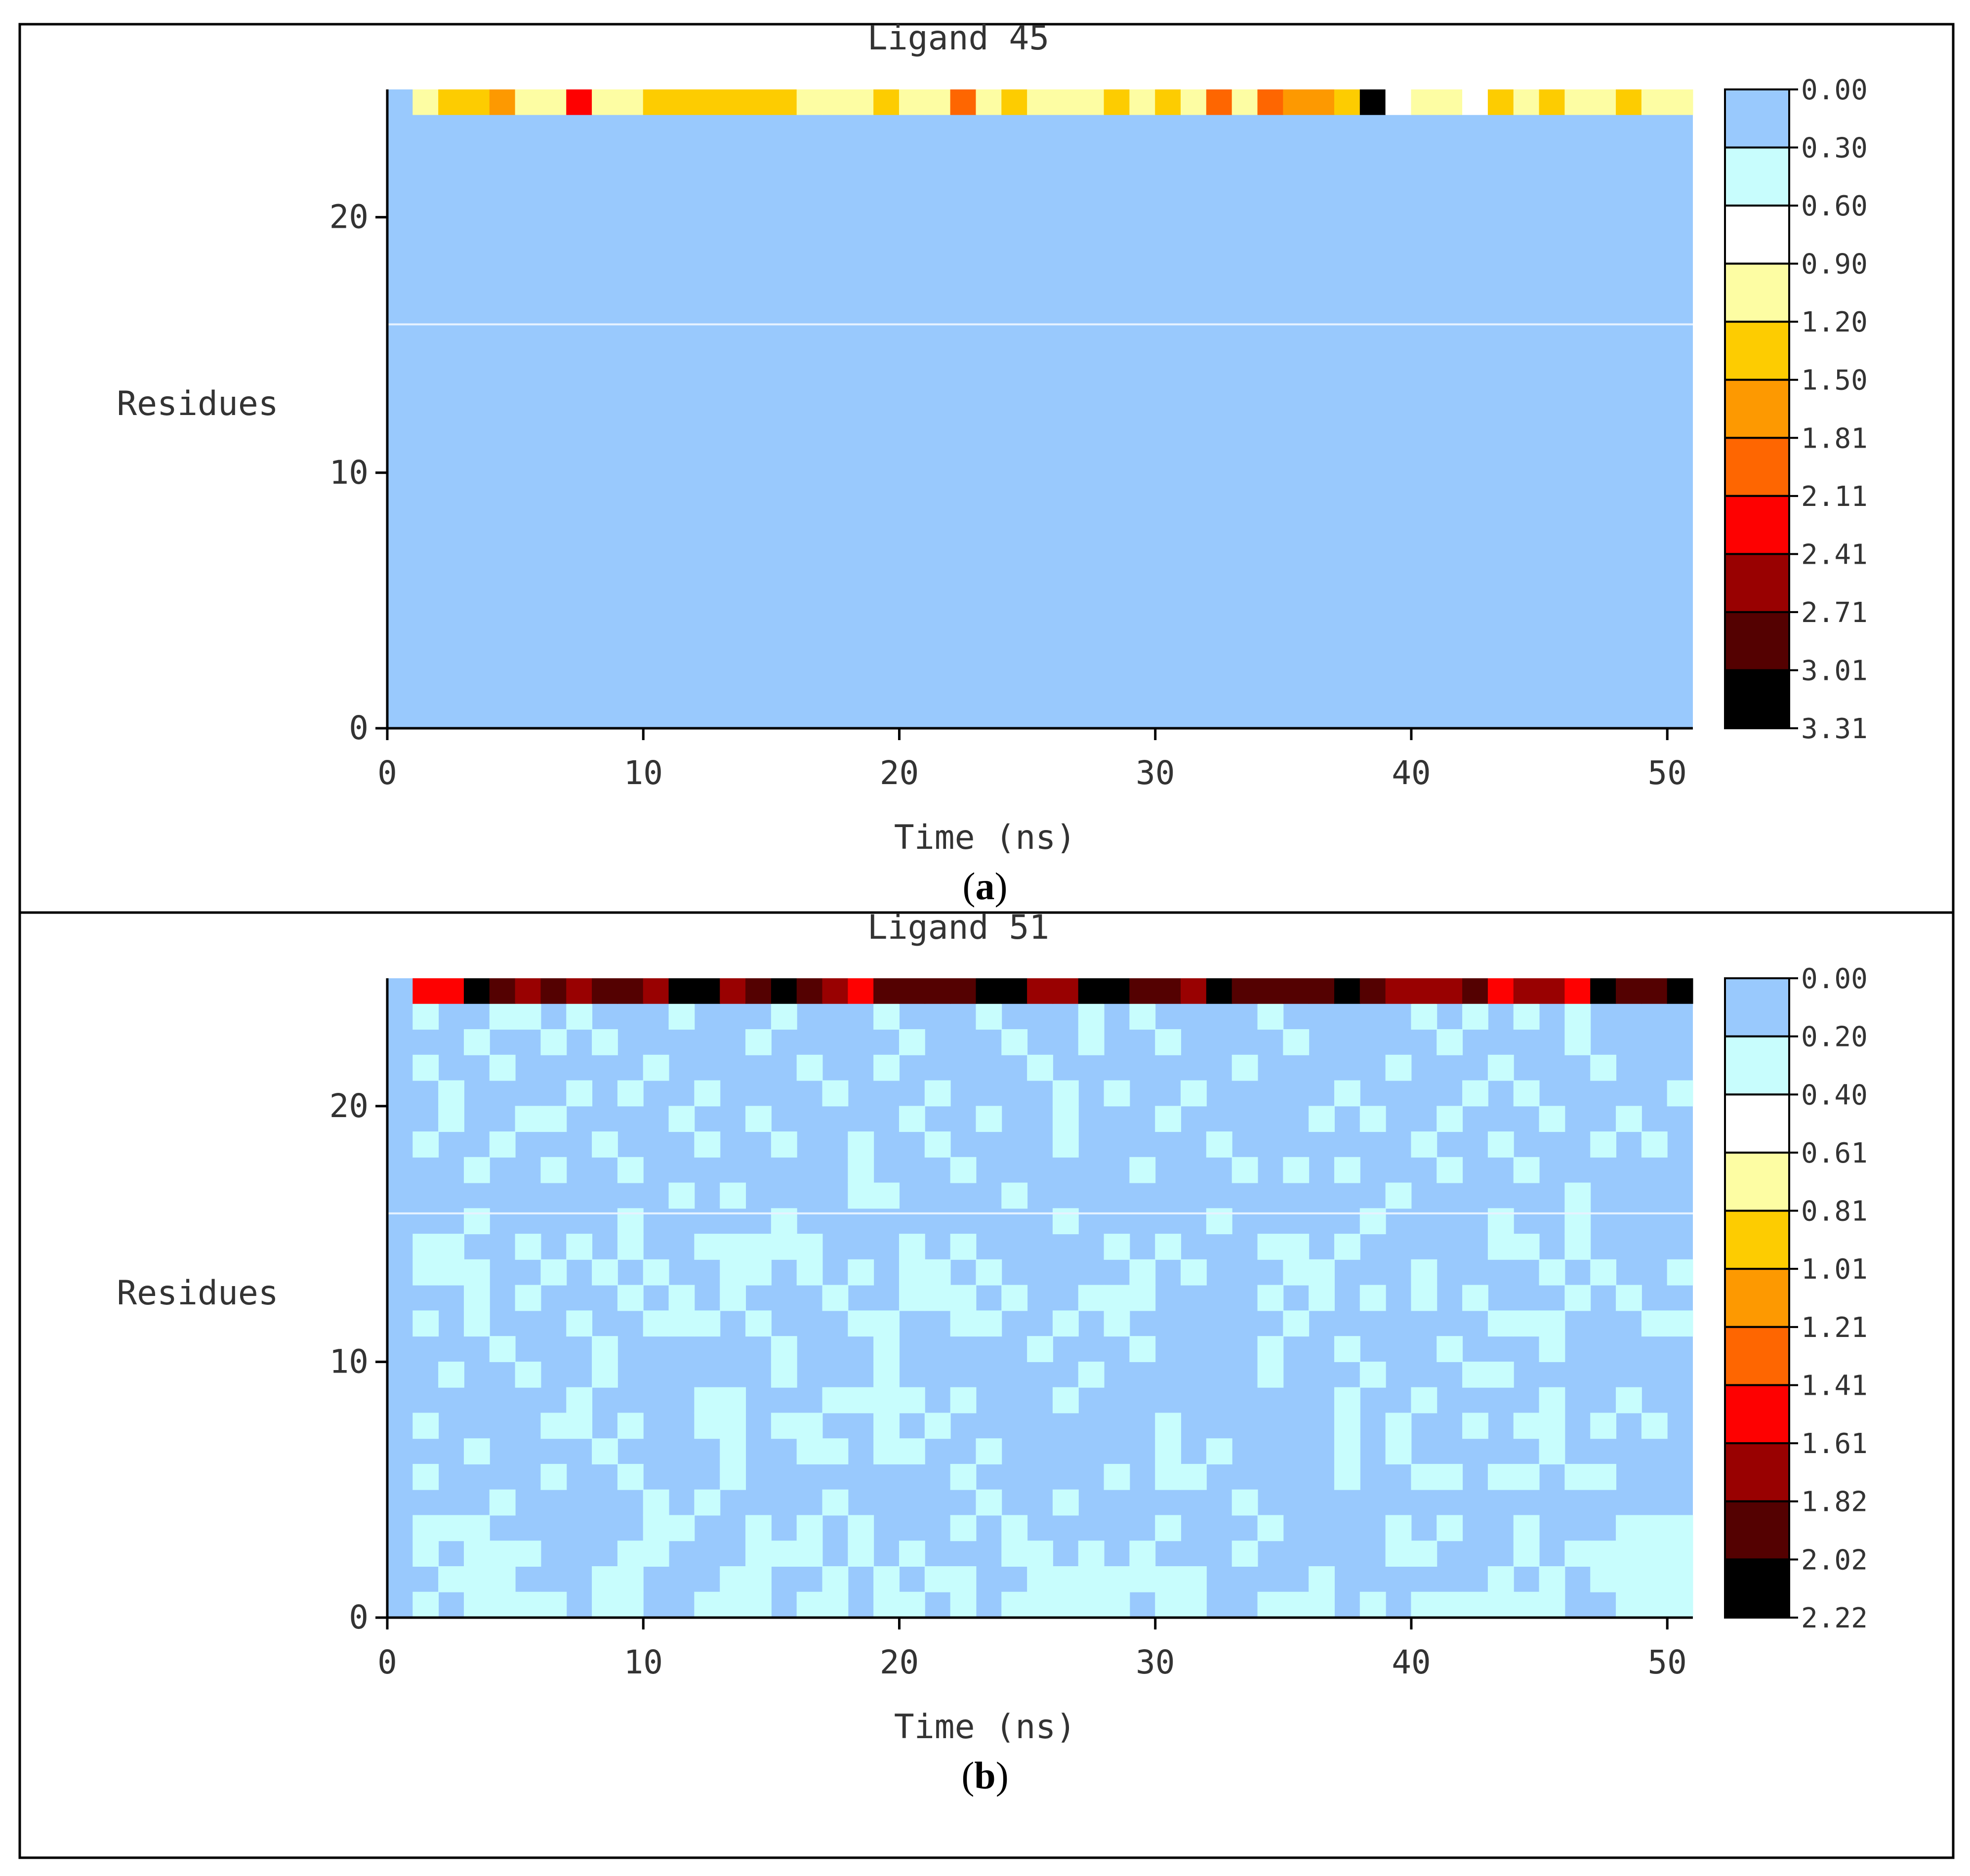  I want to click on colorbar-label: 0.81, so click(1834, 1212).